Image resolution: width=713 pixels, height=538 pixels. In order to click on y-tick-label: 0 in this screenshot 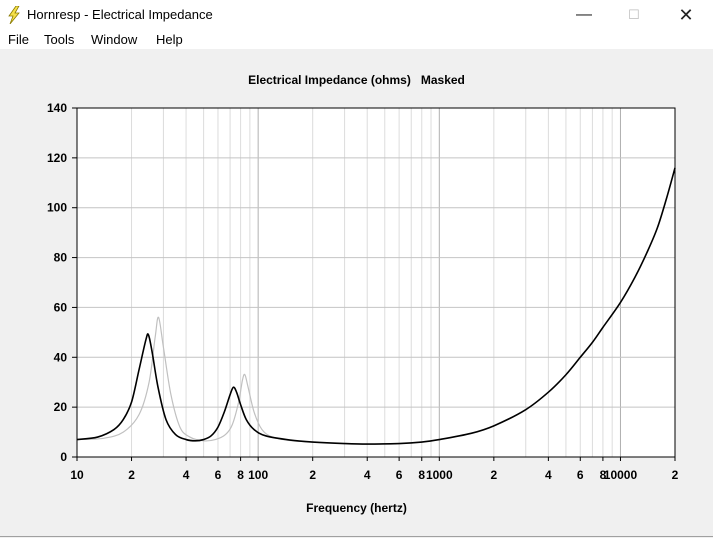, I will do `click(63, 457)`.